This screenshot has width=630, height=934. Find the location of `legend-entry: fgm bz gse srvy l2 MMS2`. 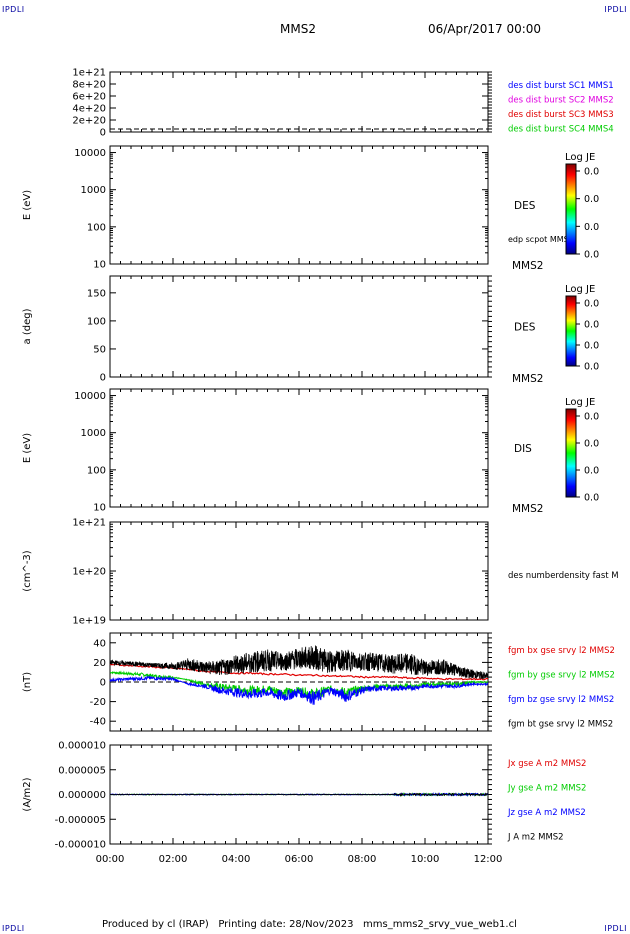

legend-entry: fgm bz gse srvy l2 MMS2 is located at coordinates (561, 700).